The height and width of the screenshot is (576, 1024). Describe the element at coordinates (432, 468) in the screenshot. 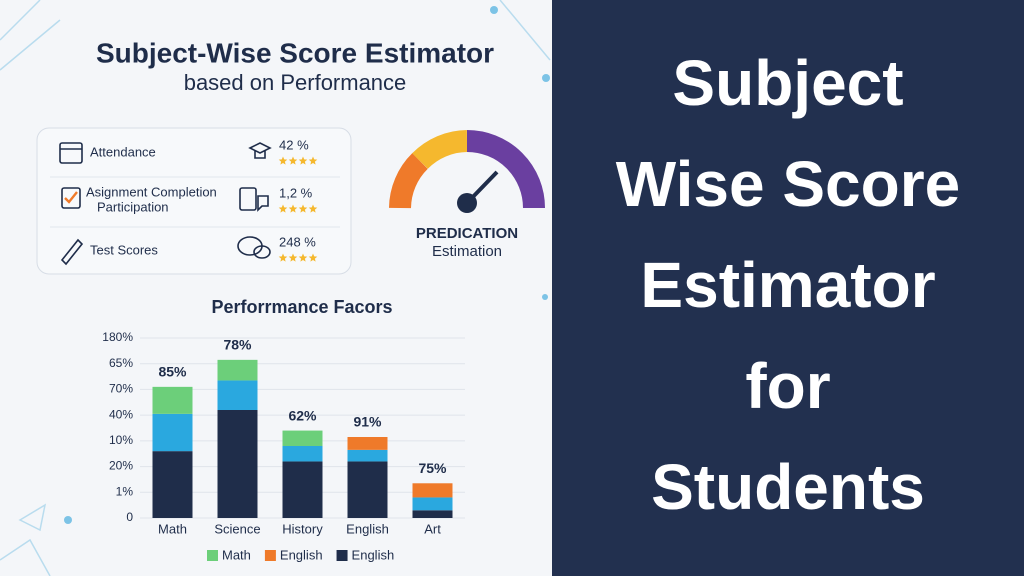

I see `bar-label: 75%` at that location.